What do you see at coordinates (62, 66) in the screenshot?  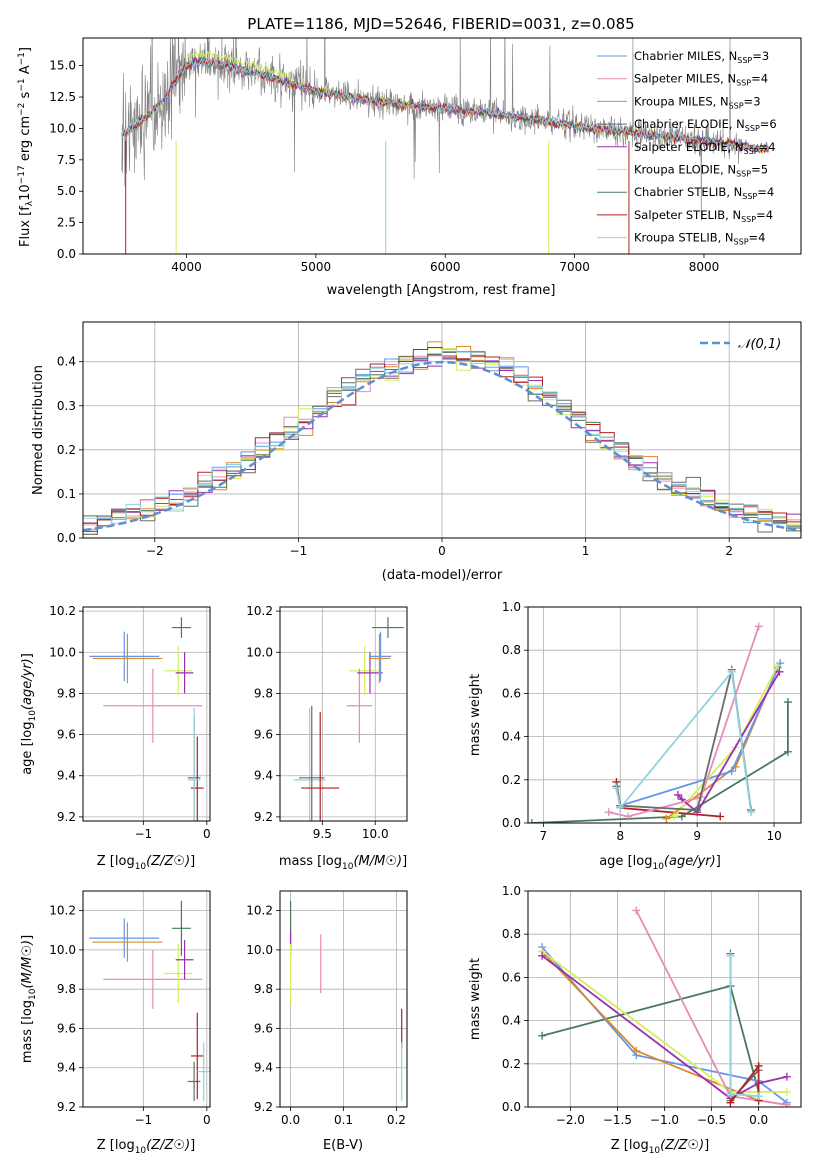 I see `y-tick-label: 15.0` at bounding box center [62, 66].